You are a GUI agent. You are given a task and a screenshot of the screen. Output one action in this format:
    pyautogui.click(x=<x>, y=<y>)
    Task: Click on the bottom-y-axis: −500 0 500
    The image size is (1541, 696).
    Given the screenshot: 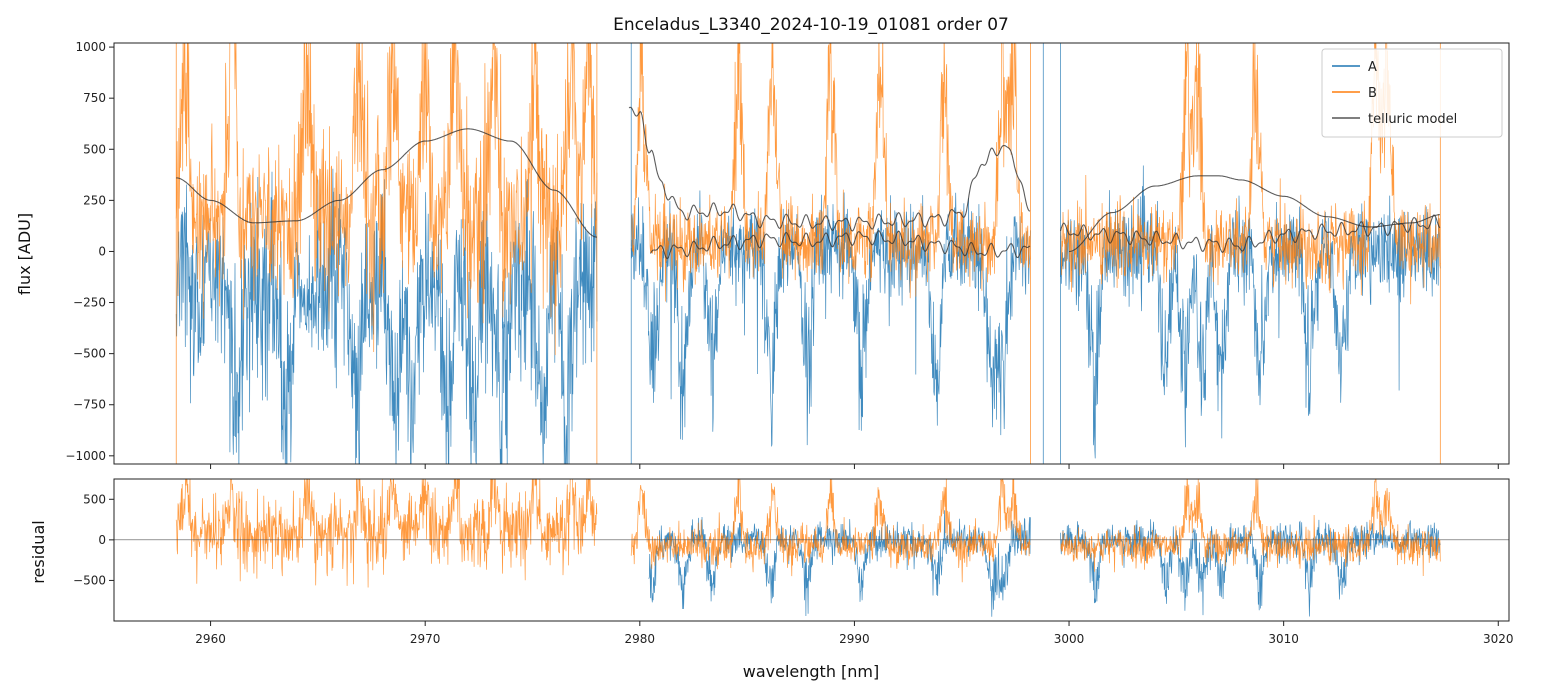 What is the action you would take?
    pyautogui.click(x=93, y=539)
    